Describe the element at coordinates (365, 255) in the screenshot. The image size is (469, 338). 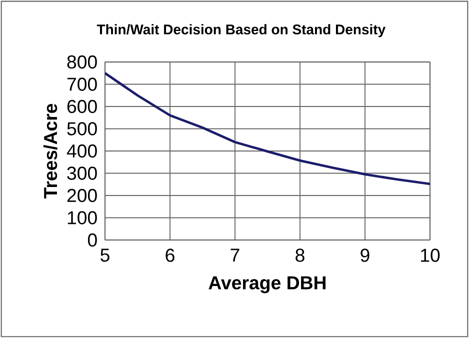
I see `x-tick-label: 9` at that location.